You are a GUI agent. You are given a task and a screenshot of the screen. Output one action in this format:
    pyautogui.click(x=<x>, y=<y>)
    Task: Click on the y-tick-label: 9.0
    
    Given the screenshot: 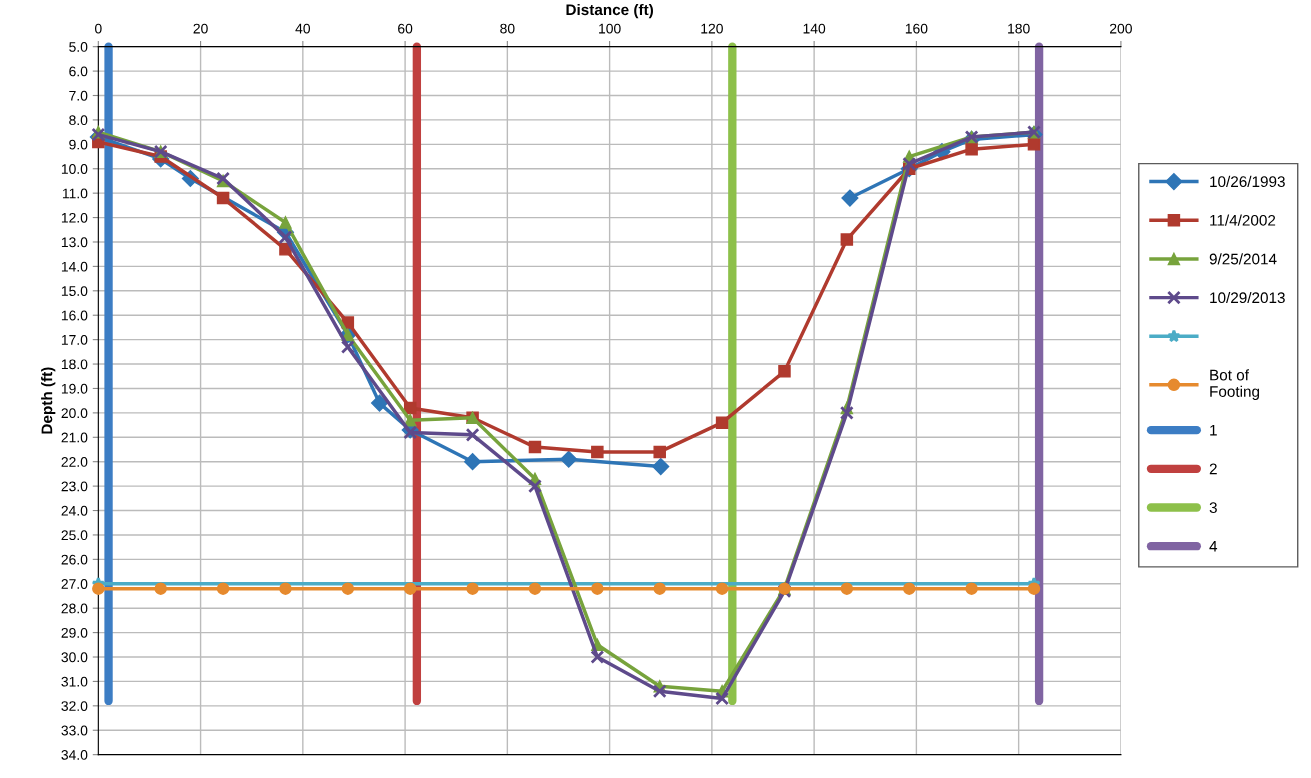 What is the action you would take?
    pyautogui.click(x=78, y=144)
    